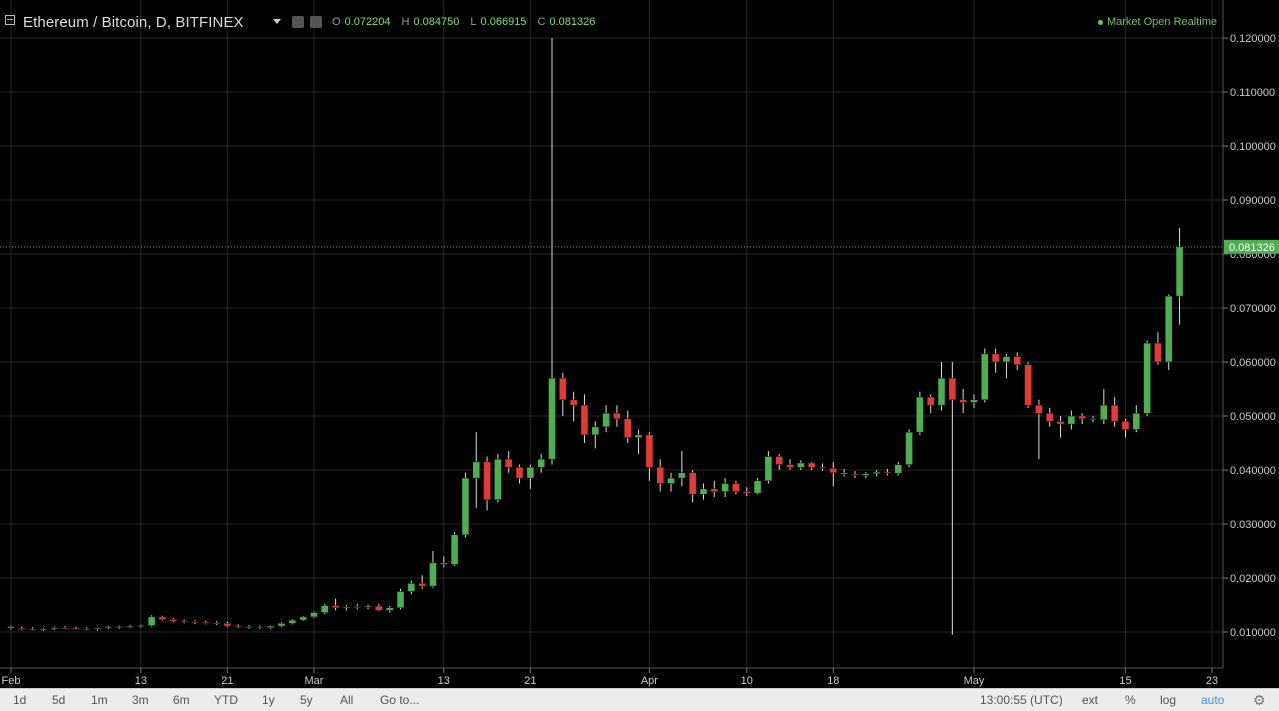  What do you see at coordinates (336, 22) in the screenshot?
I see `open-key: O` at bounding box center [336, 22].